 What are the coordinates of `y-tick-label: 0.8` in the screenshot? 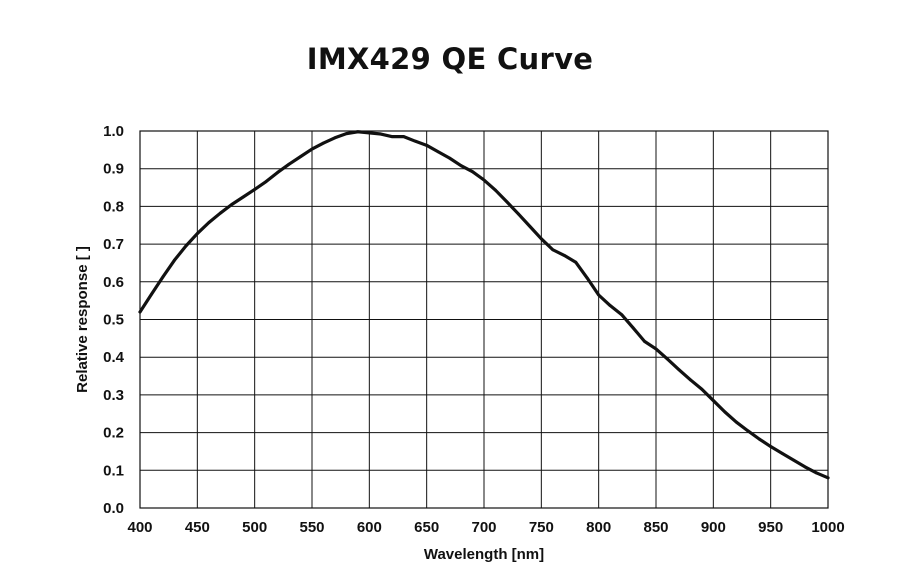 It's located at (113, 206).